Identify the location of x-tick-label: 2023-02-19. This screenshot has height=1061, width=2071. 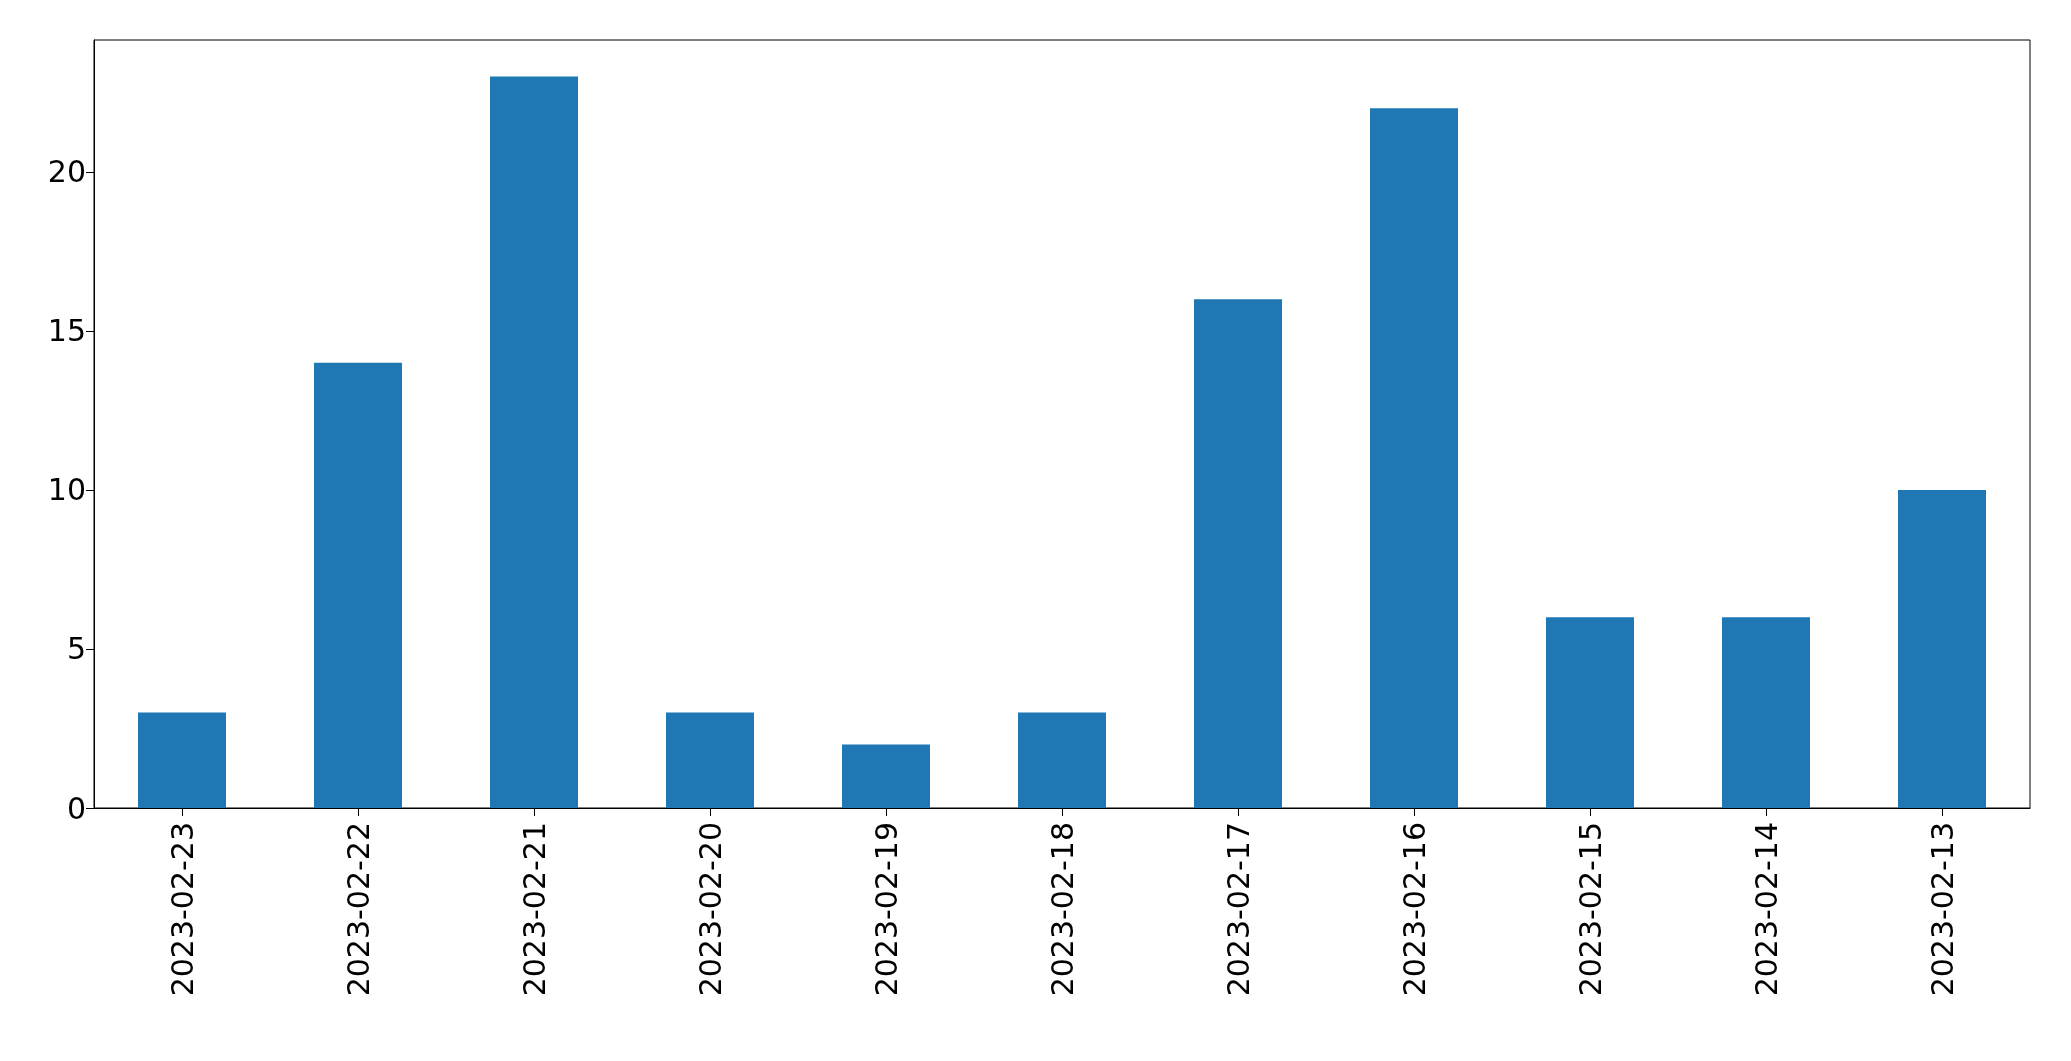
(886, 909).